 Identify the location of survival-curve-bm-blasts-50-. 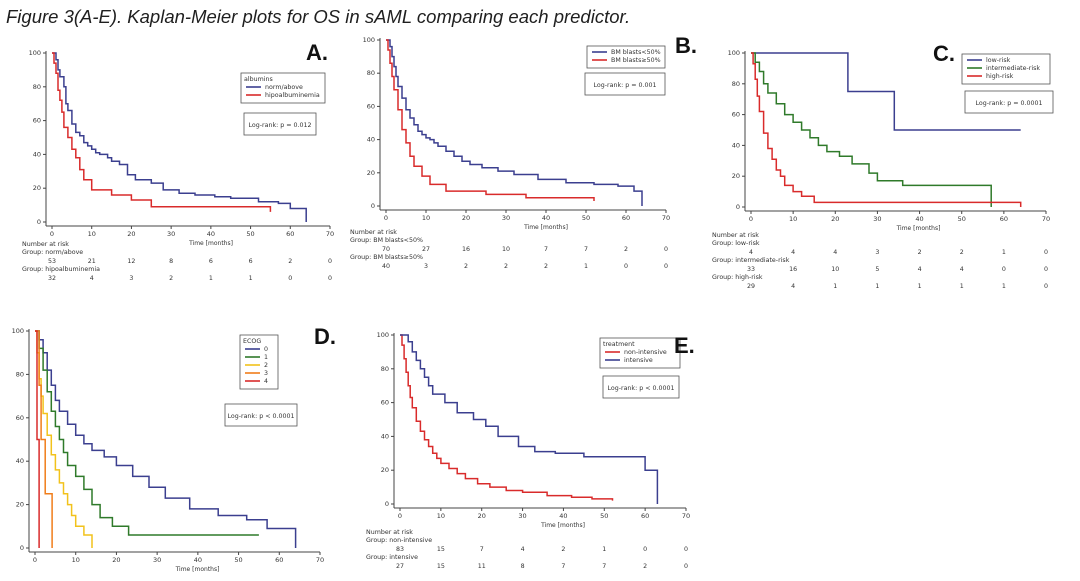
(490, 120).